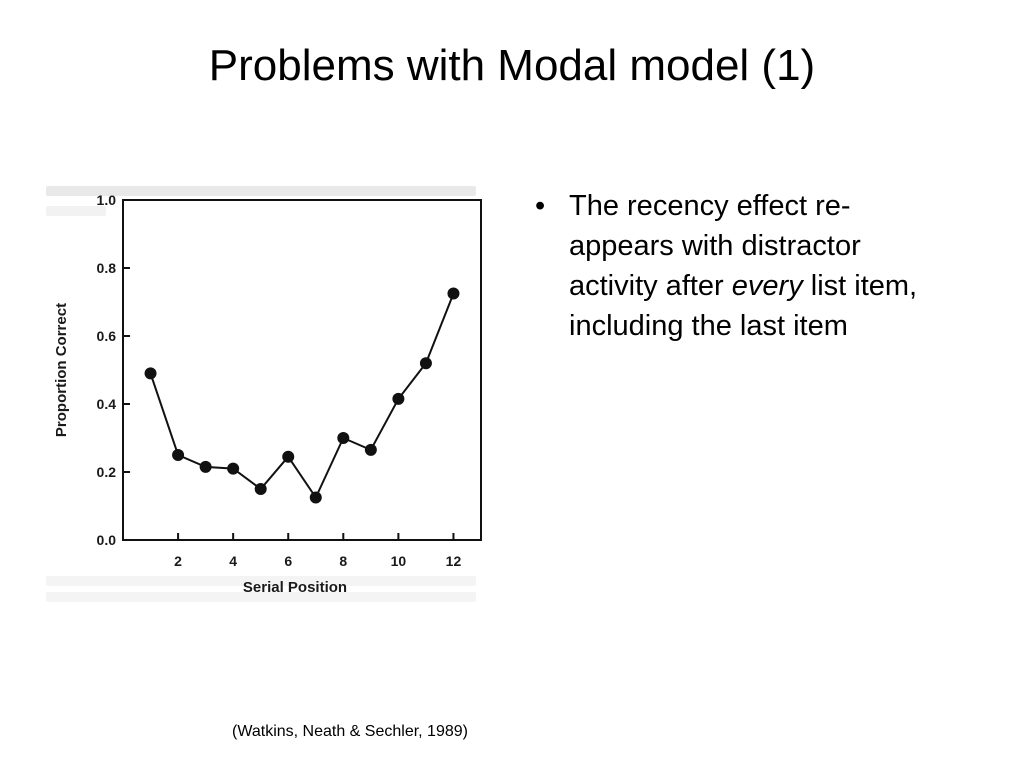  I want to click on bullet-emphasis: every, so click(767, 286).